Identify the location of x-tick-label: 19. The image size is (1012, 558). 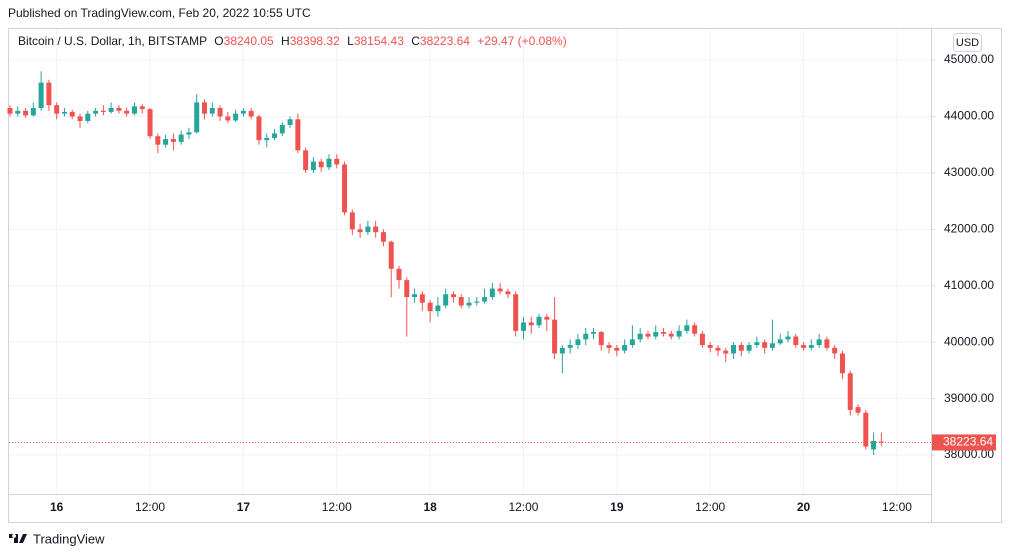
(617, 507).